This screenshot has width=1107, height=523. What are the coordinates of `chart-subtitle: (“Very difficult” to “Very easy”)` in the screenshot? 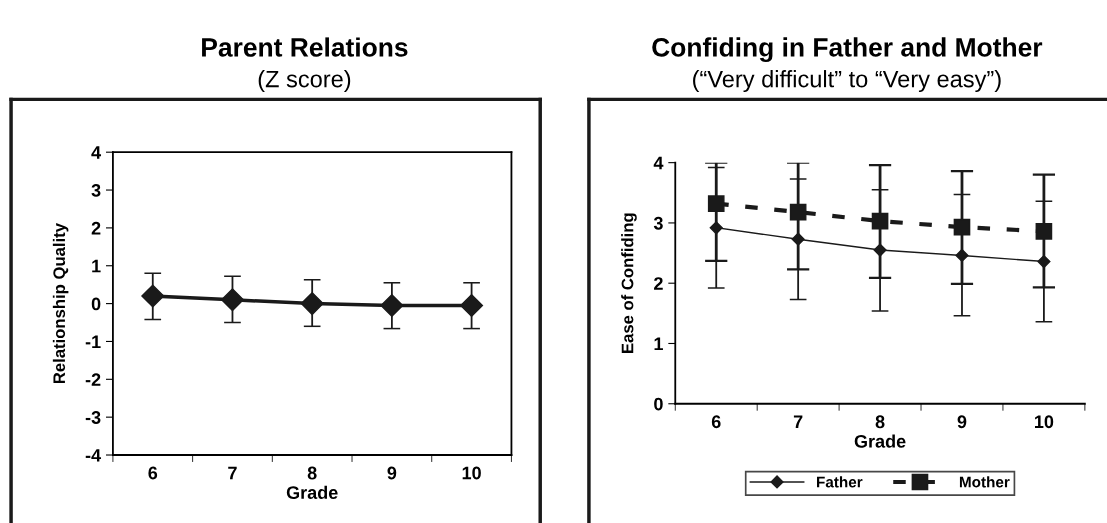 It's located at (847, 81).